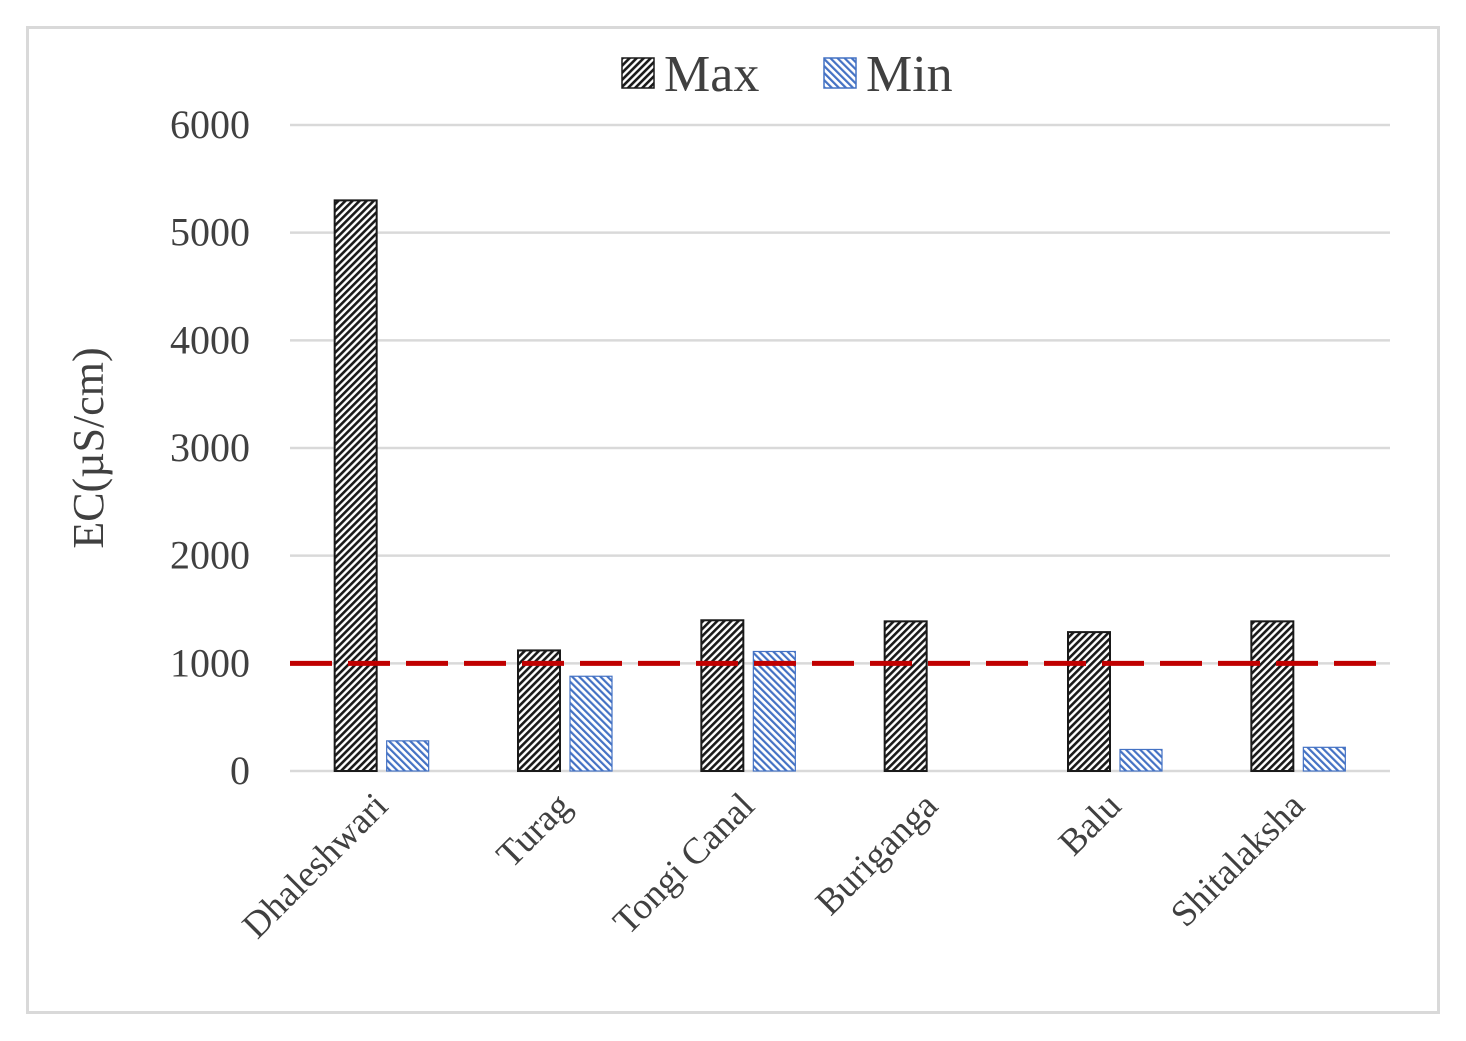  Describe the element at coordinates (591, 723) in the screenshot. I see `bar-min-turag` at that location.